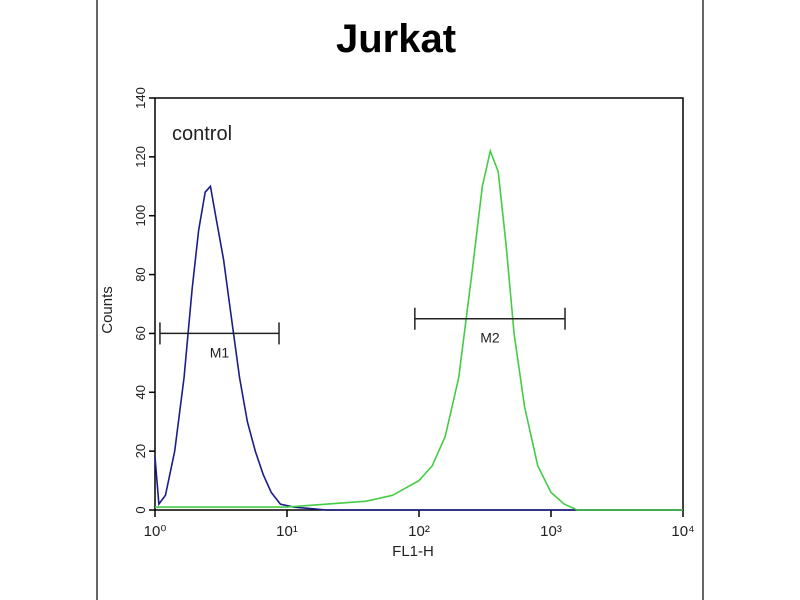 This screenshot has width=800, height=600. Describe the element at coordinates (155, 531) in the screenshot. I see `x-tick-label: 10⁰` at that location.